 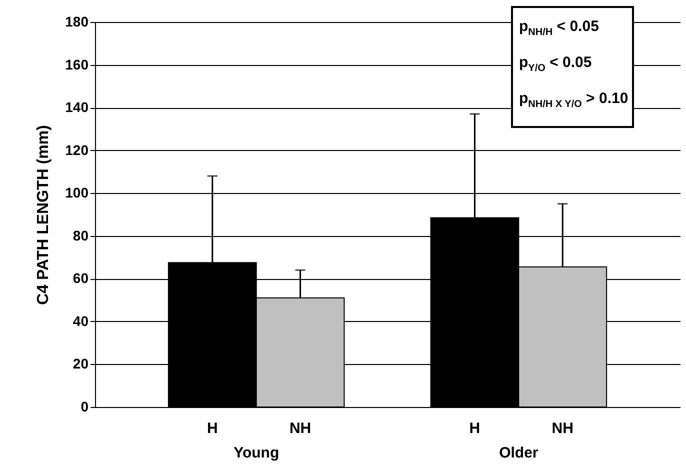 I want to click on y-tick-label: 80, so click(x=80, y=235).